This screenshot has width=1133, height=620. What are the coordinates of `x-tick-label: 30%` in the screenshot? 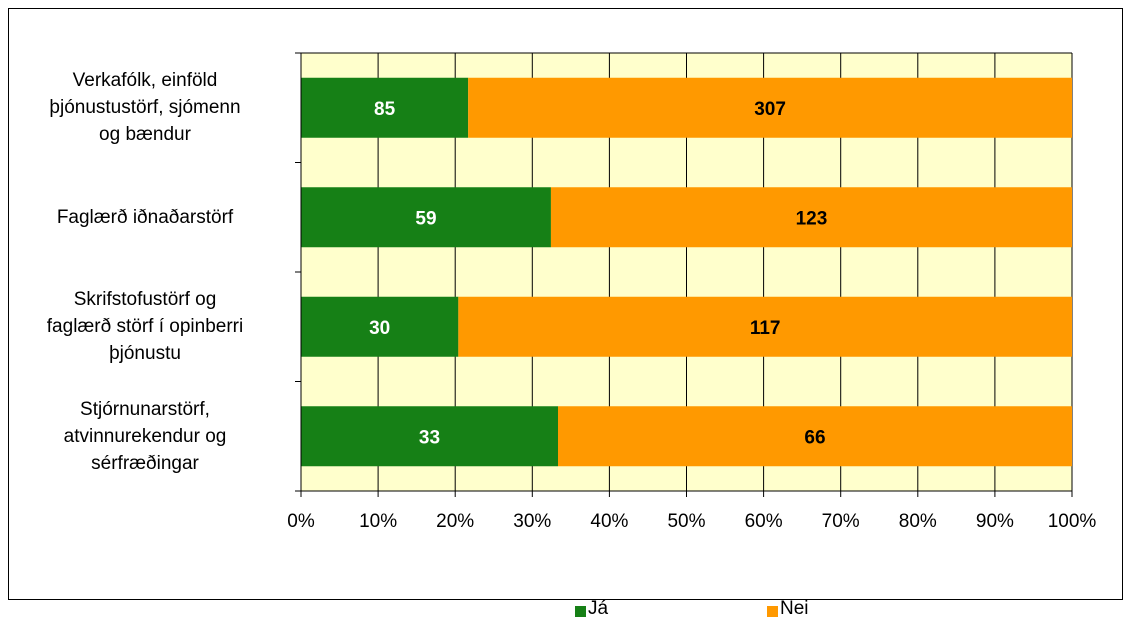 It's located at (532, 521).